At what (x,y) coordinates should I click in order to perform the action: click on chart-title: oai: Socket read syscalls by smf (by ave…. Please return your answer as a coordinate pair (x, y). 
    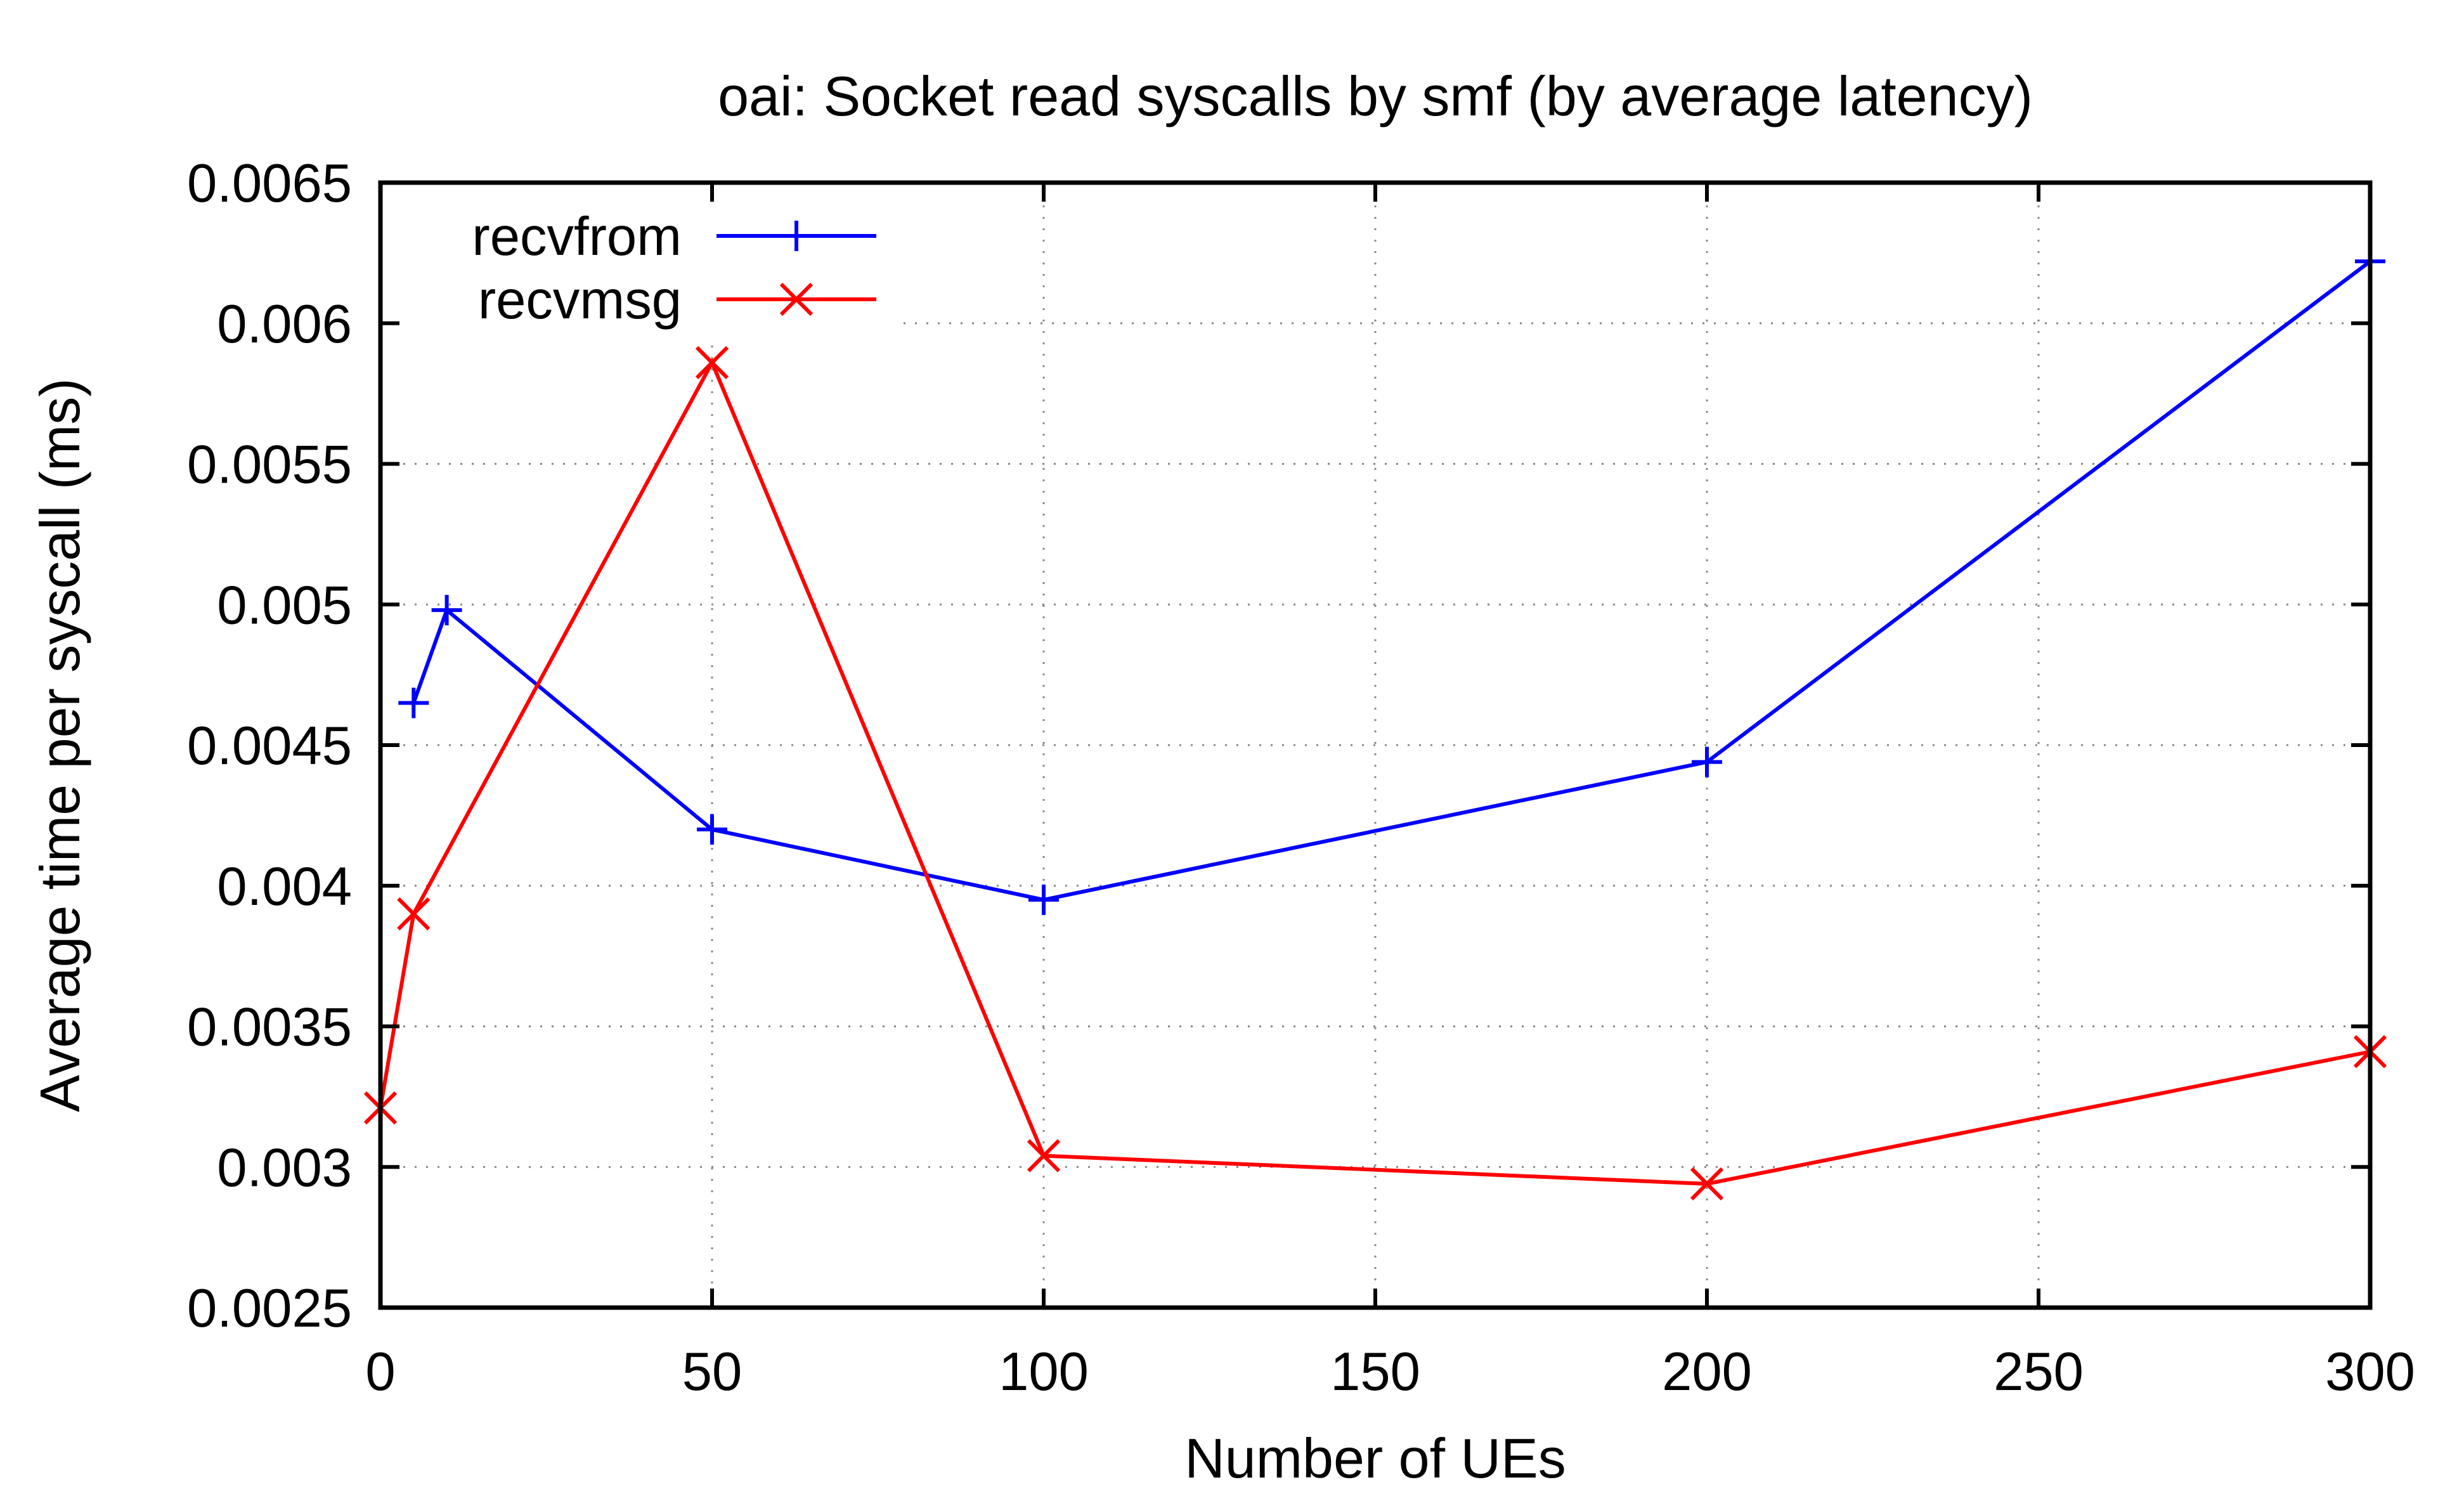
    Looking at the image, I should click on (1376, 96).